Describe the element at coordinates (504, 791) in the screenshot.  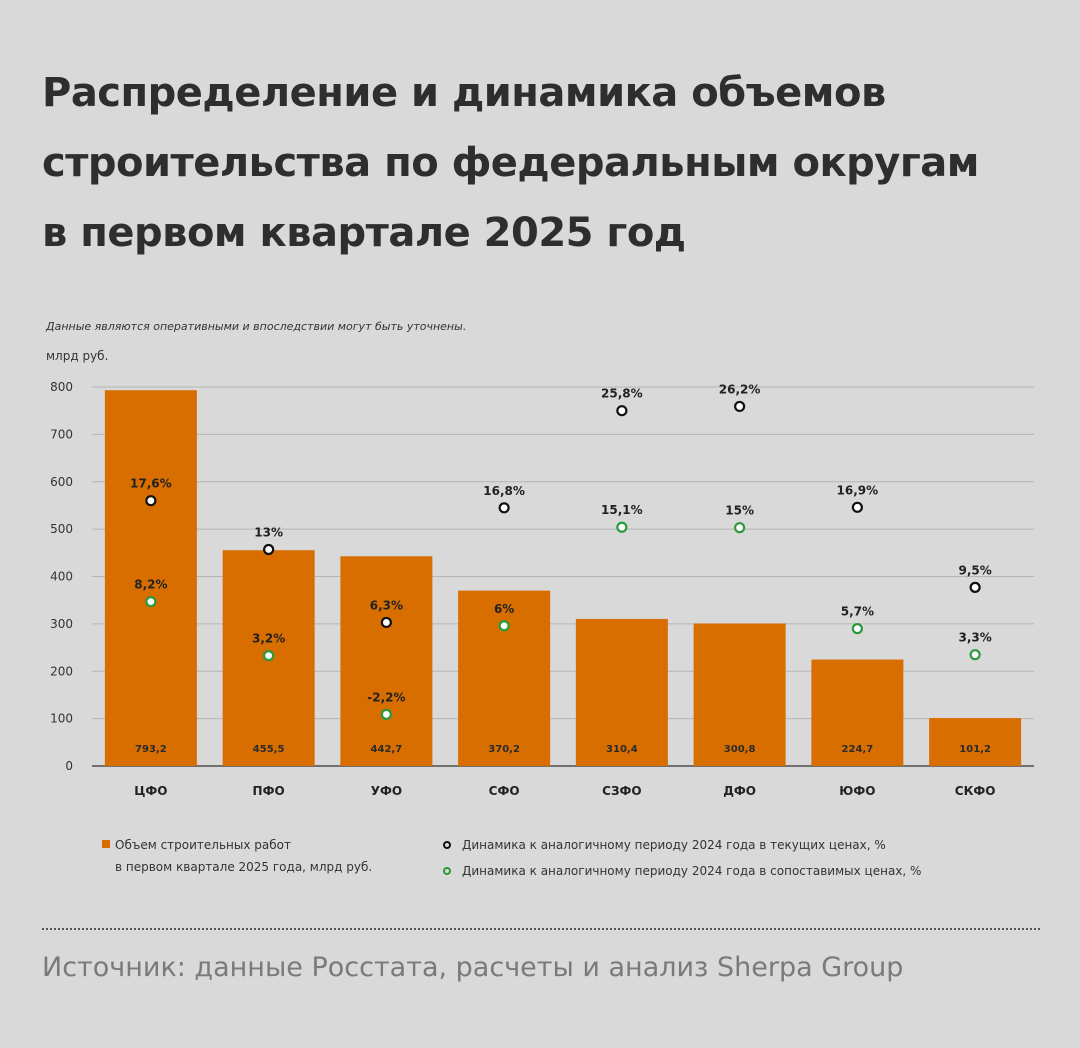
I see `x-category-label: СФО` at that location.